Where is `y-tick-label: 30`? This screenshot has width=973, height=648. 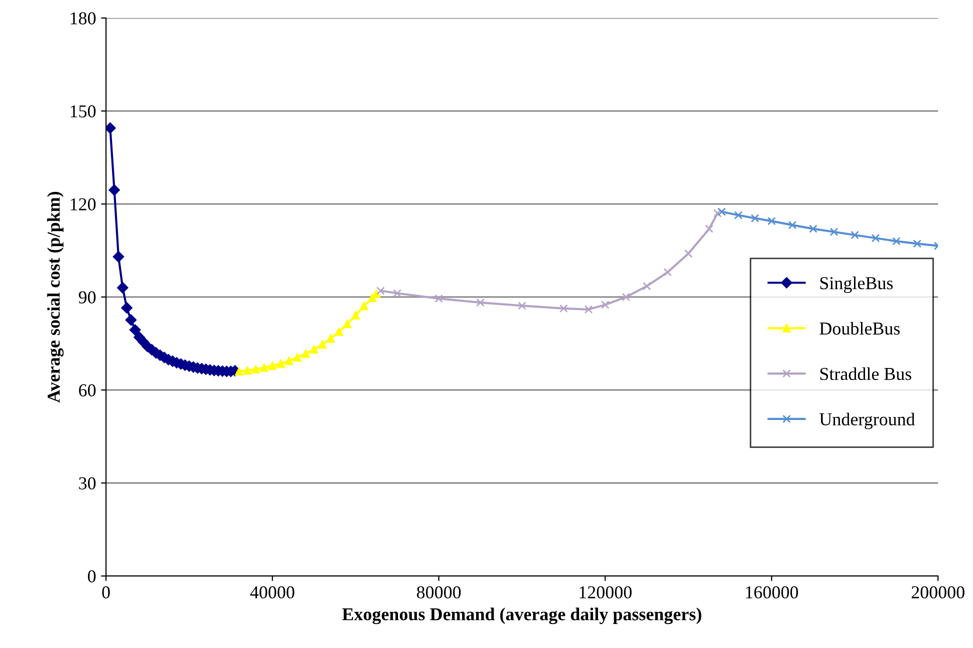 y-tick-label: 30 is located at coordinates (87, 483).